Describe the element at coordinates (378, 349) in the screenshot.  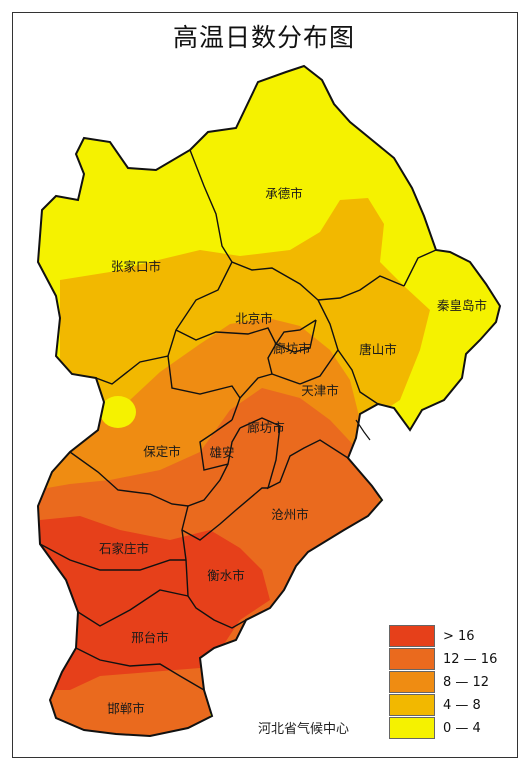
I see `city-label-tangshan: 唐山市` at that location.